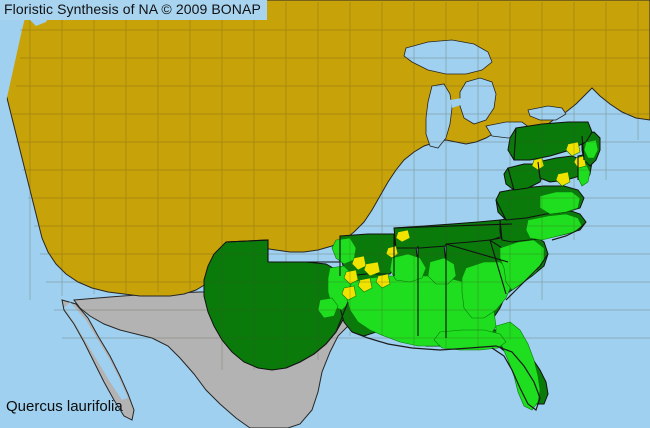  What do you see at coordinates (328, 308) in the screenshot?
I see `county-cluster-texas-scattered` at bounding box center [328, 308].